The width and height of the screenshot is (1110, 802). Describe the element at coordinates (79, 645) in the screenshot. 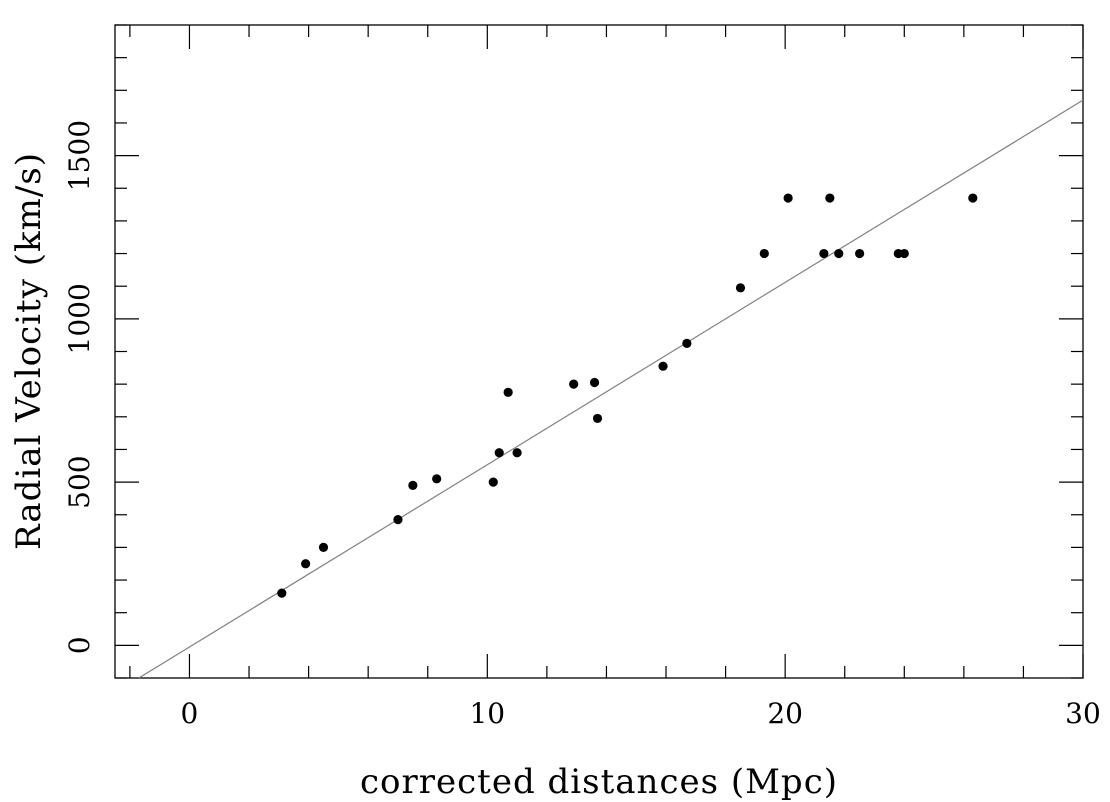

I see `y-tick-label: 0` at that location.